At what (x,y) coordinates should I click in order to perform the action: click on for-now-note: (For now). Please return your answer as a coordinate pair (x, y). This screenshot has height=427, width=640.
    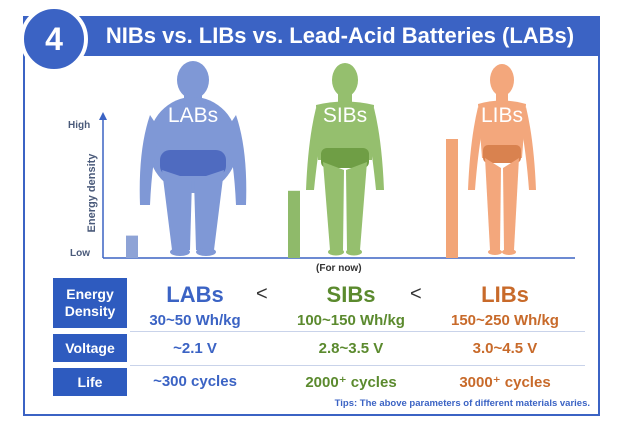
    Looking at the image, I should click on (339, 268).